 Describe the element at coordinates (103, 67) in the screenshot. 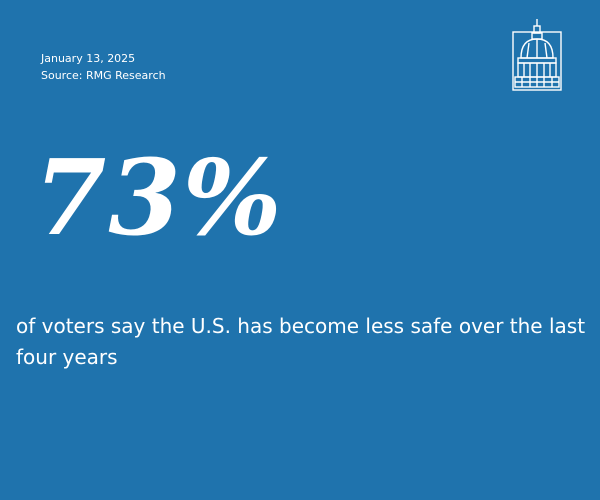

I see `meta-info: January 13, 2025 Source: RMG Research` at that location.